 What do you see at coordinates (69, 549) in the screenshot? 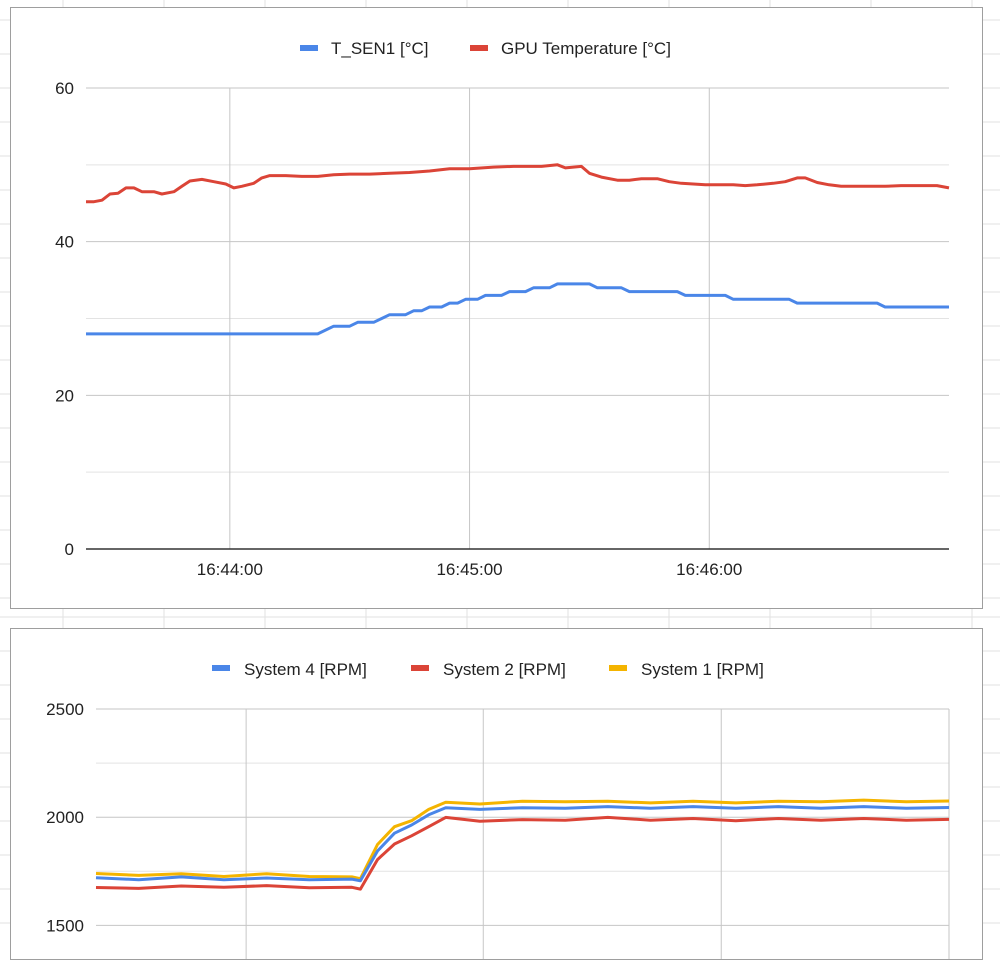
I see `y-tick-label: 0` at bounding box center [69, 549].